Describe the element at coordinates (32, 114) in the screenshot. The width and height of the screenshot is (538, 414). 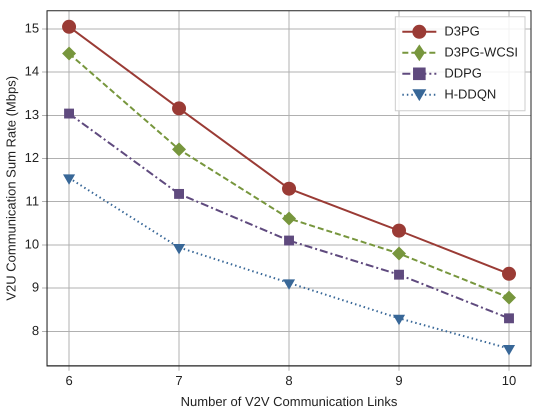
I see `y-tick-label: 13` at that location.